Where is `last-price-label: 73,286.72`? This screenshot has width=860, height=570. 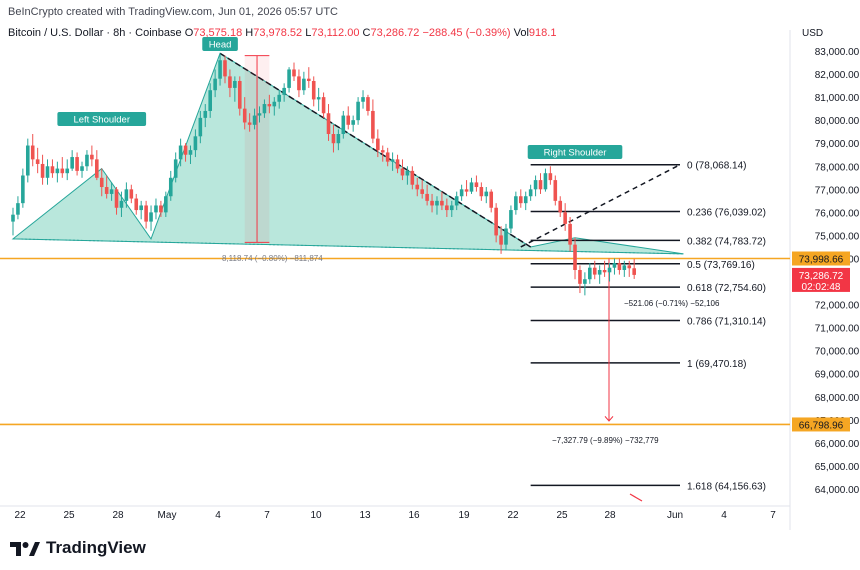 last-price-label: 73,286.72 is located at coordinates (821, 276).